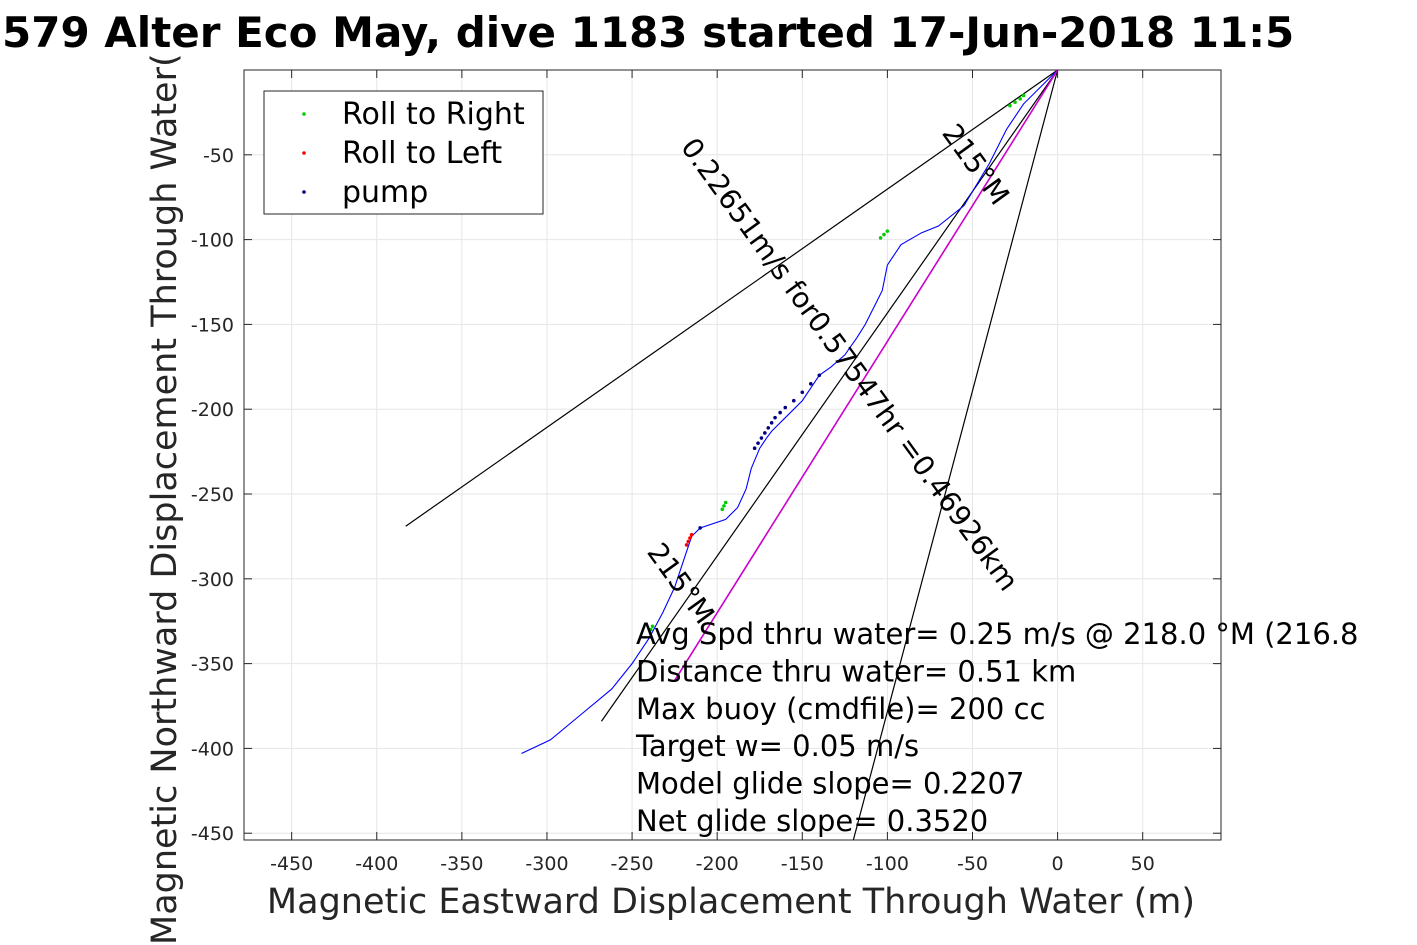 This screenshot has height=945, width=1417. What do you see at coordinates (856, 671) in the screenshot?
I see `stats-line: Distance thru water= 0.51 km` at bounding box center [856, 671].